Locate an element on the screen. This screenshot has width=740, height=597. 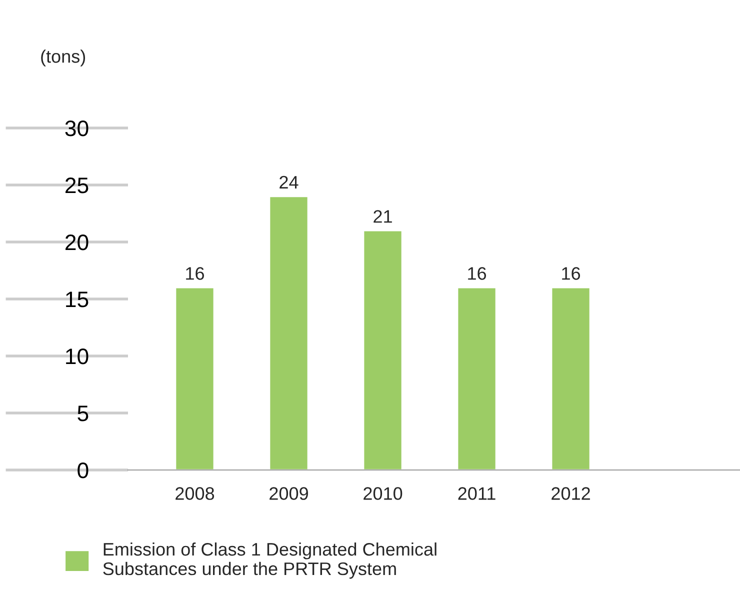
data-label: 21 is located at coordinates (383, 216).